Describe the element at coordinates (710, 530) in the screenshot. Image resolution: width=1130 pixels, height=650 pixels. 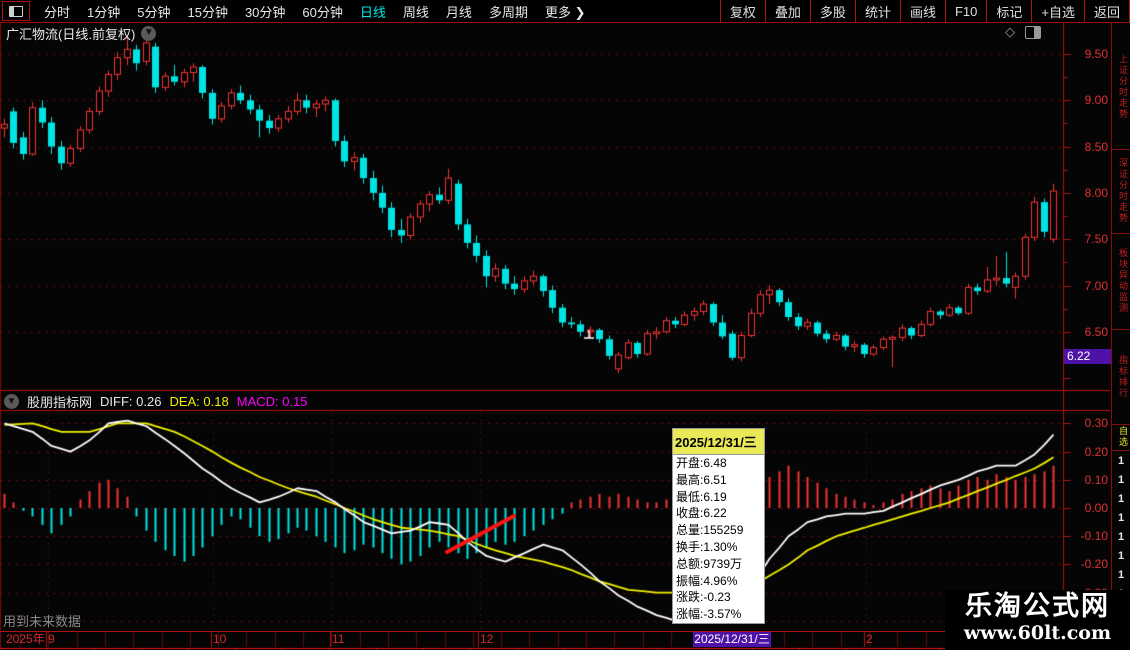
I see `tooltip-row-总量: 总量:155259` at that location.